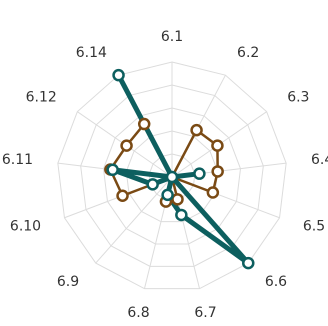  I want to click on axis-label-9: 6.10, so click(25, 227).